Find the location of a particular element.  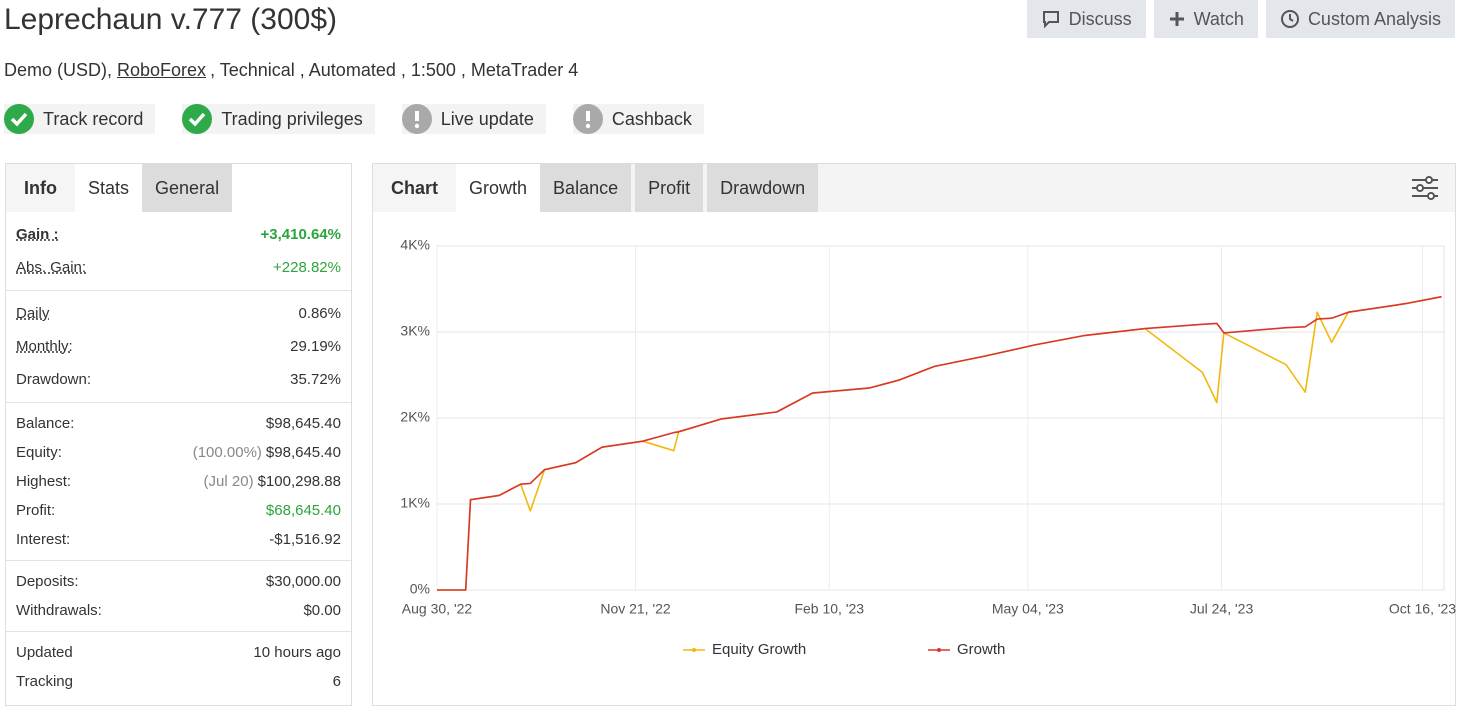

stats-value-wrap: 29.19% is located at coordinates (315, 346).